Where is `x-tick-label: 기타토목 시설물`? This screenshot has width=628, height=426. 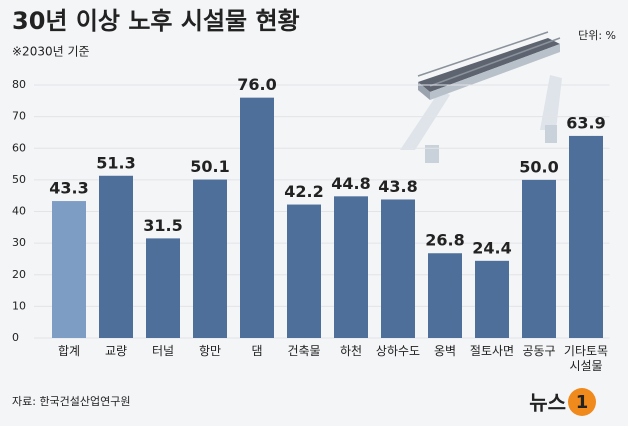 x-tick-label: 기타토목 시설물 is located at coordinates (586, 358).